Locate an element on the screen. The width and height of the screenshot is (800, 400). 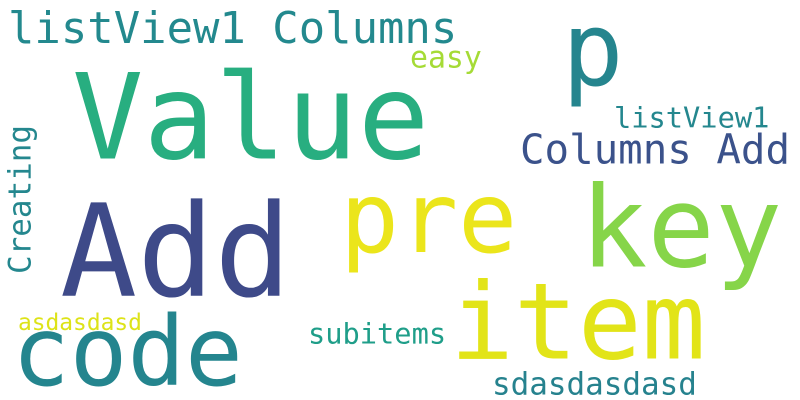
word-add: Add is located at coordinates (176, 251).